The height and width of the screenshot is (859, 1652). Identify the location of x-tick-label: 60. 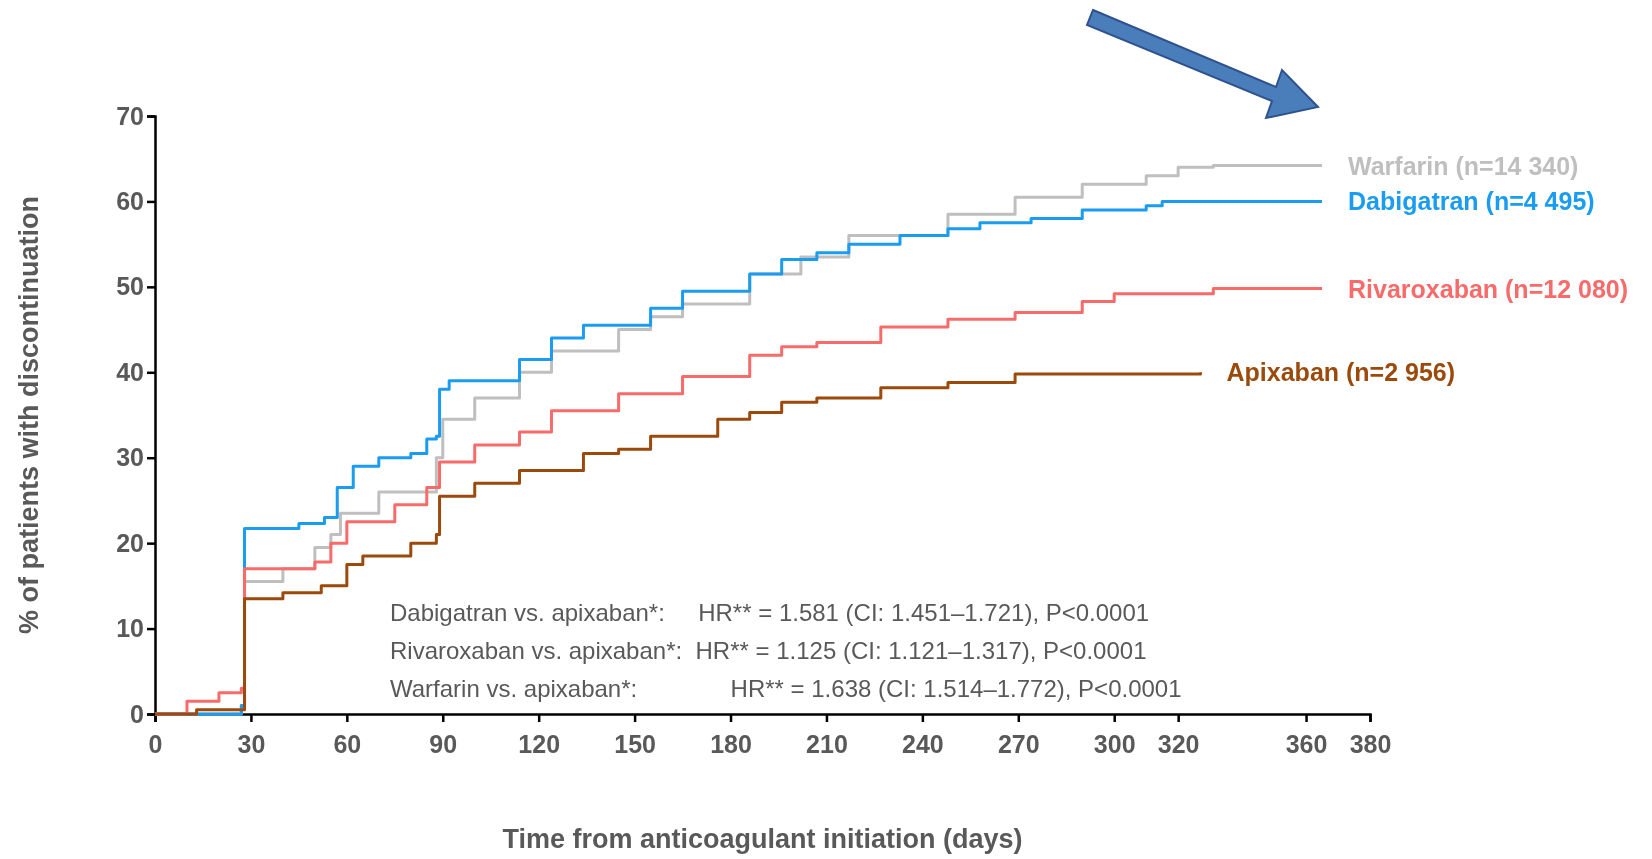
(347, 743).